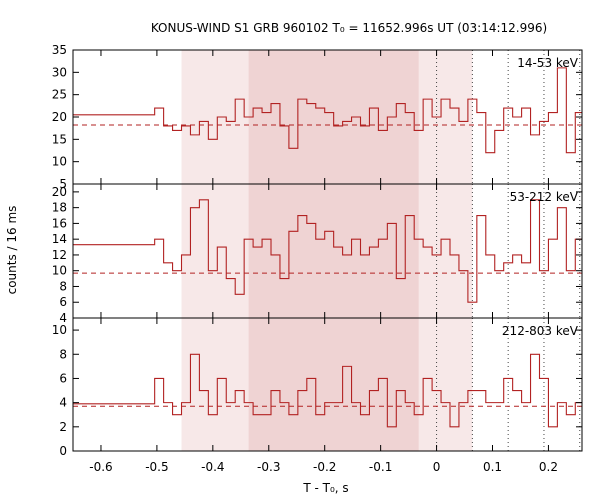  I want to click on x-tick-label: 0.2, so click(548, 467).